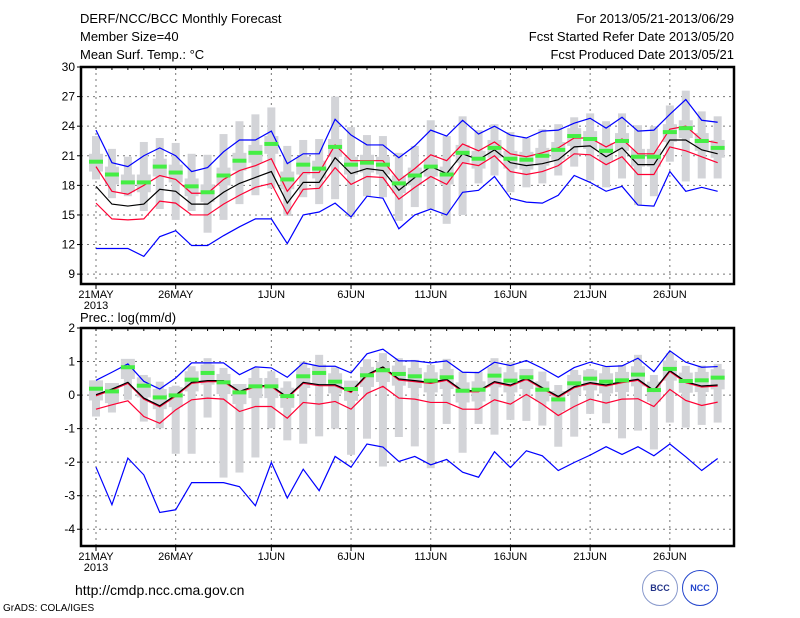  What do you see at coordinates (631, 36) in the screenshot?
I see `fcst-started-date: Fcst Started Refer Date 2013/05/20` at bounding box center [631, 36].